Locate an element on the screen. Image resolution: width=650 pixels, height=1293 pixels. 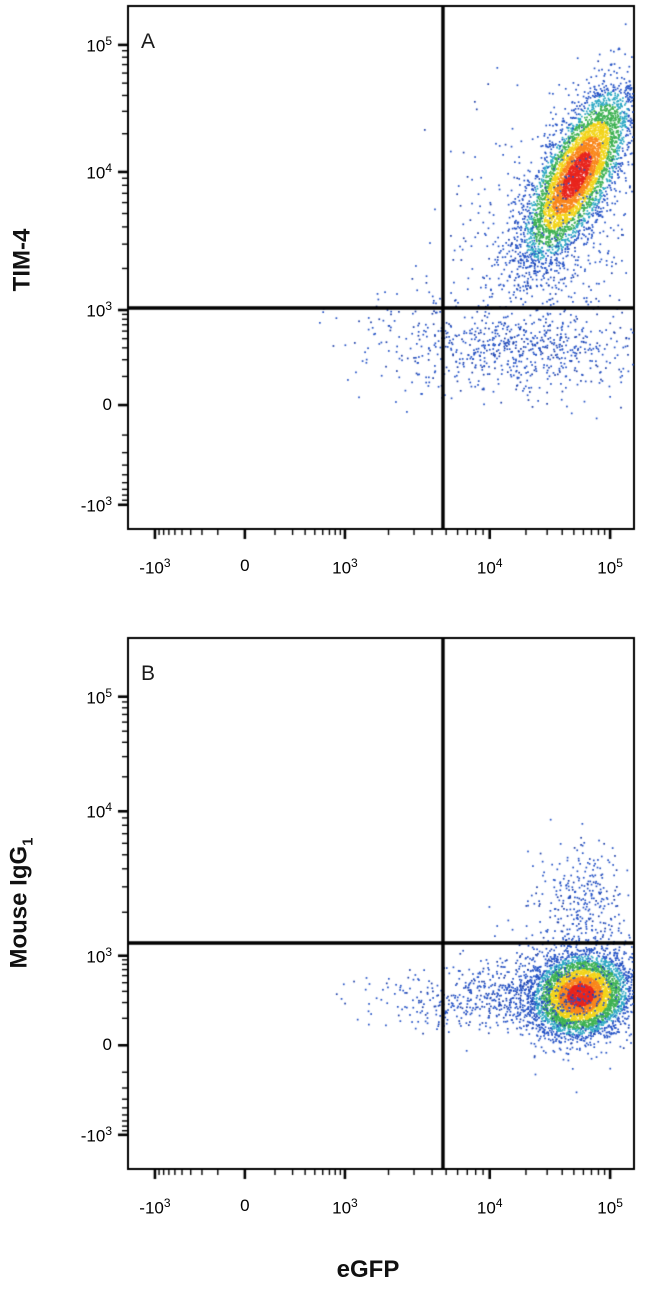
y-axis-title-panel-b: Mouse IgG1 is located at coordinates (21, 902).